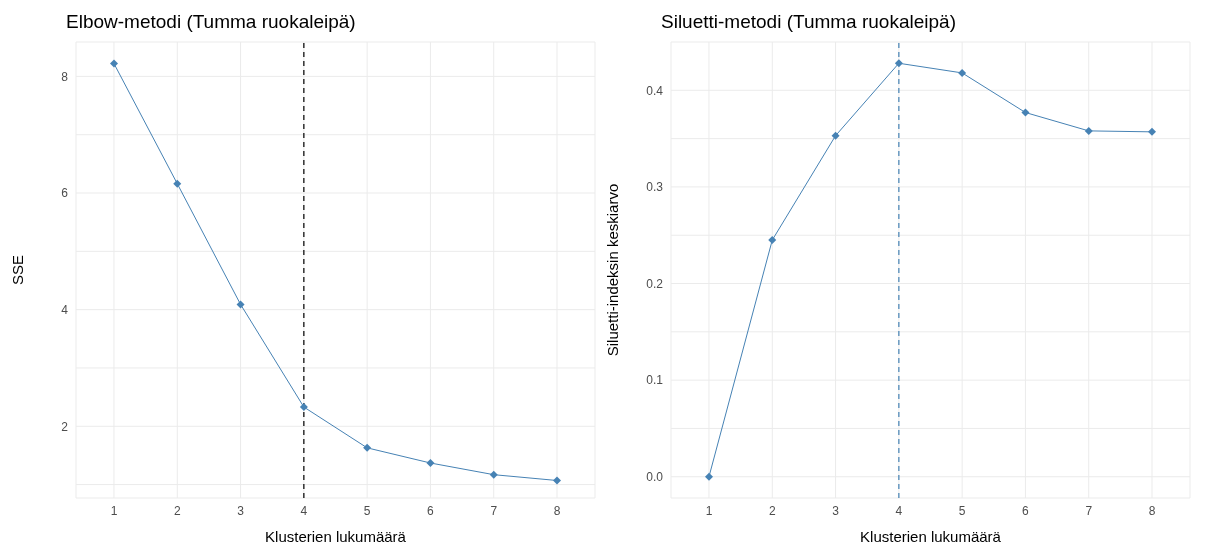 This screenshot has height=548, width=1206. What do you see at coordinates (65, 76) in the screenshot?
I see `y-tick-label: 8` at bounding box center [65, 76].